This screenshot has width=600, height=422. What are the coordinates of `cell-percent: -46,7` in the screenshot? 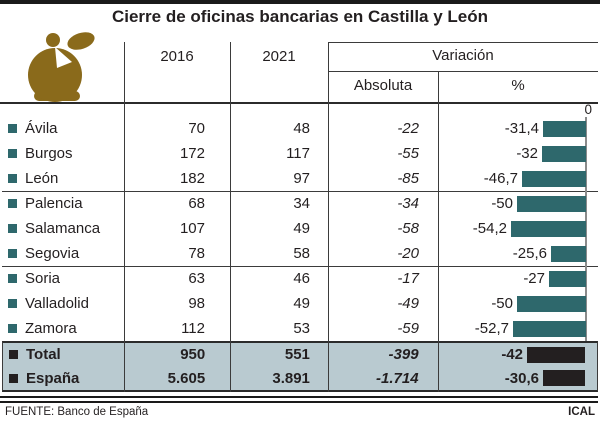 It's located at (518, 178).